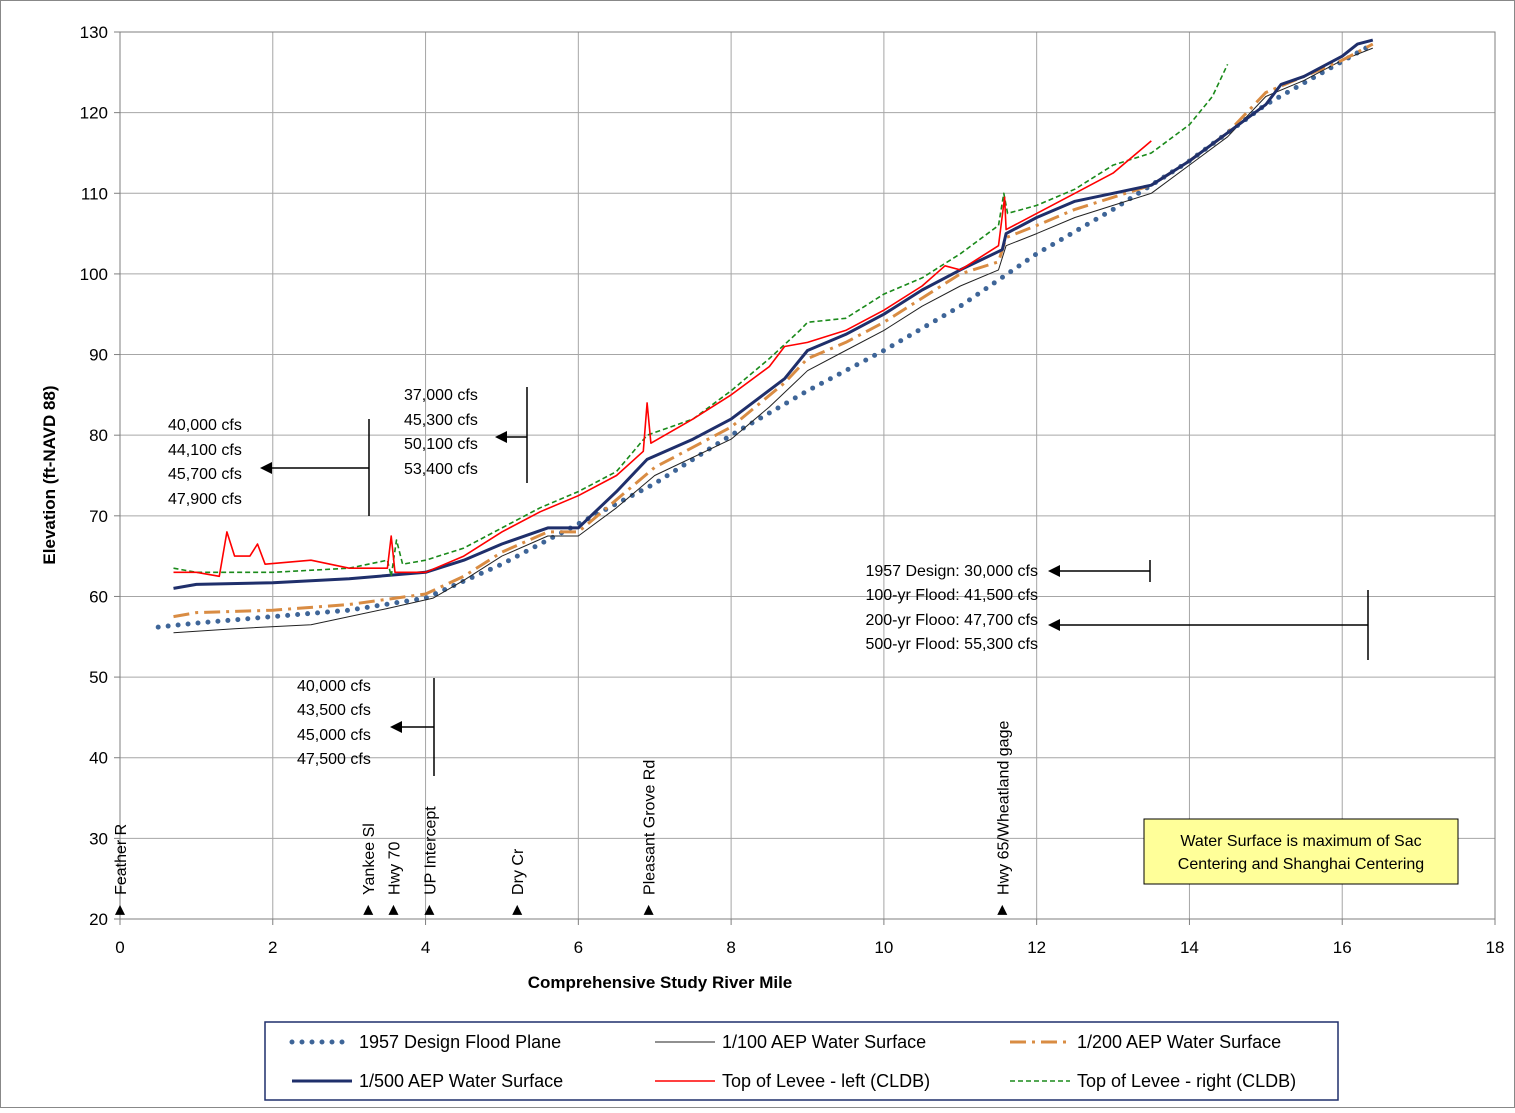  Describe the element at coordinates (1301, 864) in the screenshot. I see `note-line-2: Centering and Shanghai Centering` at that location.